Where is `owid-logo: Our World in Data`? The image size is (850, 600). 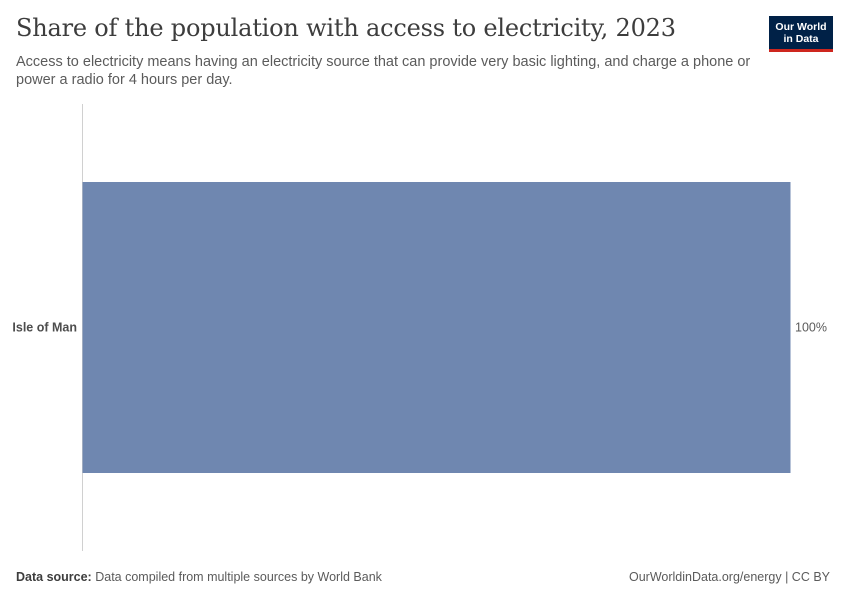 owid-logo: Our World in Data is located at coordinates (801, 34).